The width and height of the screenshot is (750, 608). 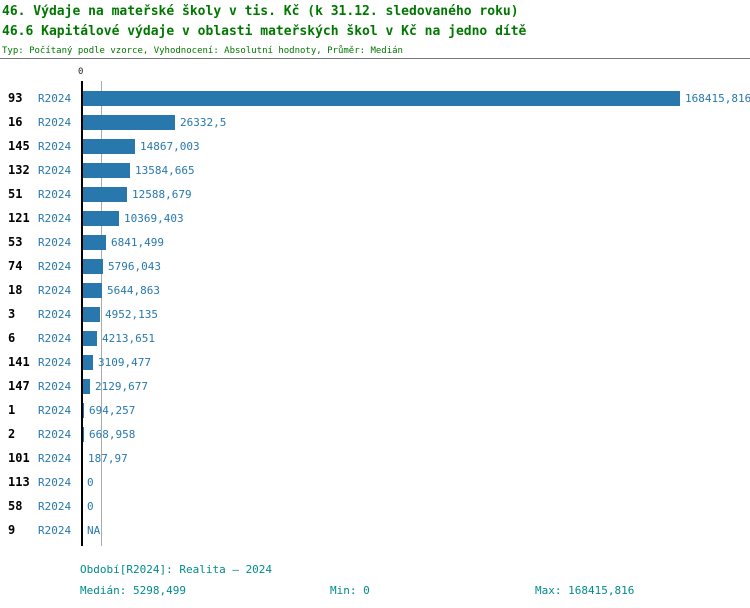 I want to click on footer-min: Min: 0, so click(x=350, y=590).